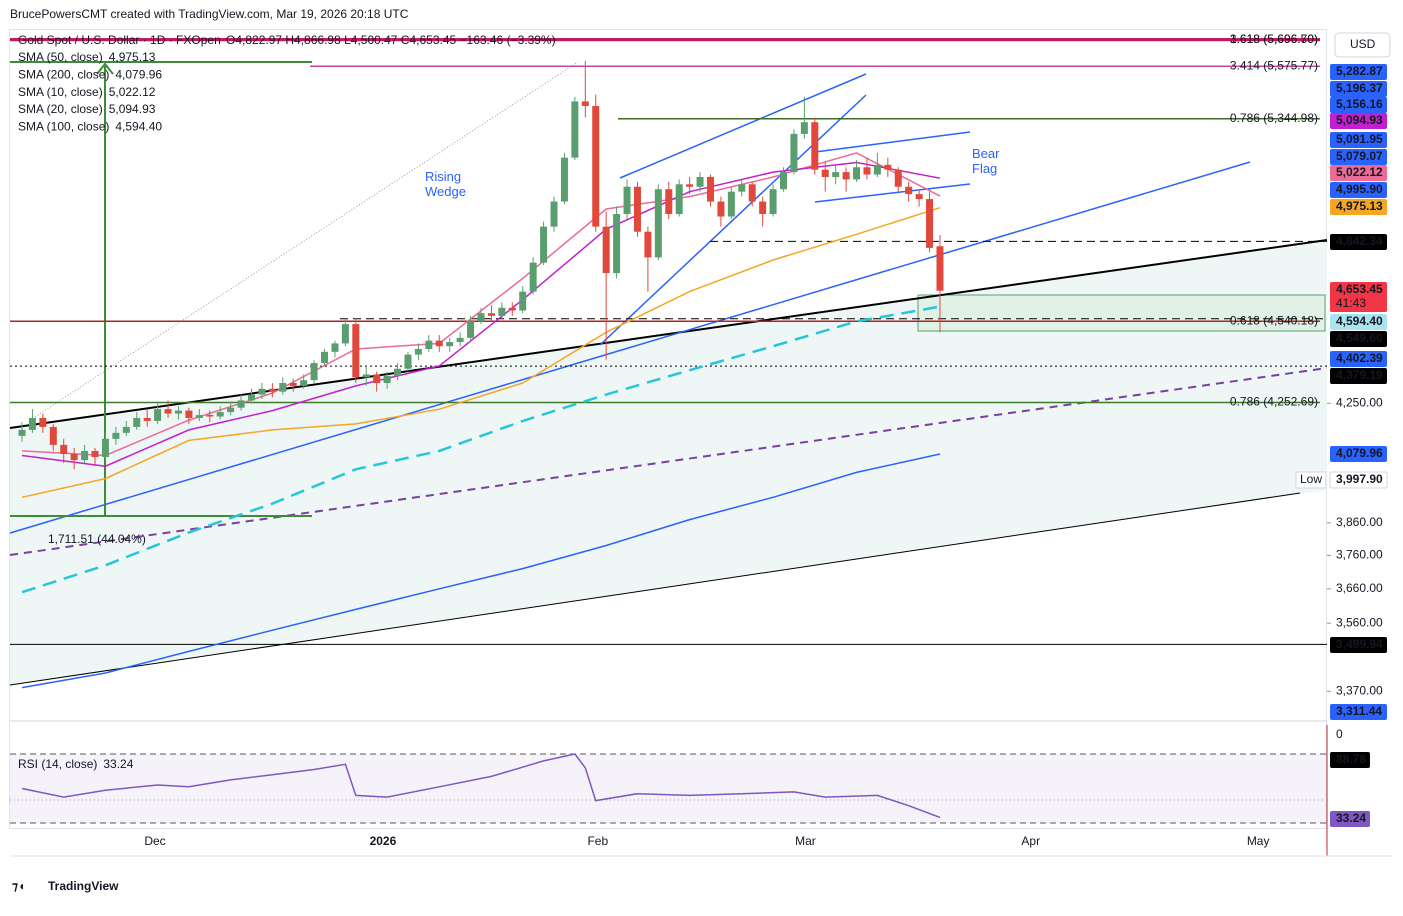  What do you see at coordinates (1030, 841) in the screenshot?
I see `x-tick-label: Apr` at bounding box center [1030, 841].